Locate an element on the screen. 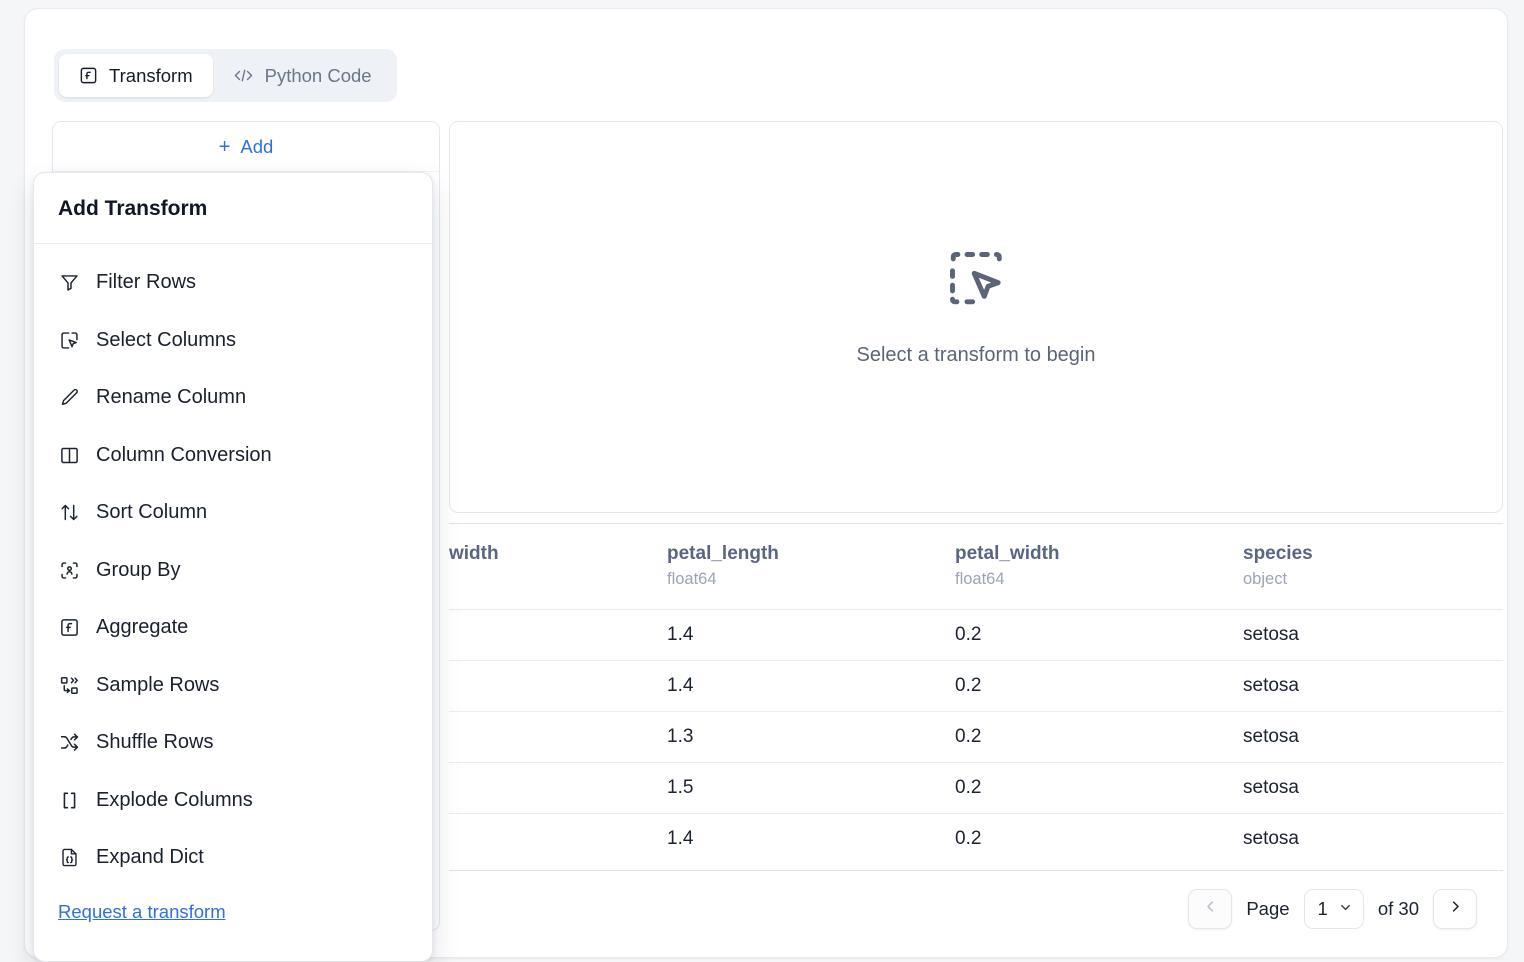 The image size is (1524, 962). columns-icon is located at coordinates (69, 455).